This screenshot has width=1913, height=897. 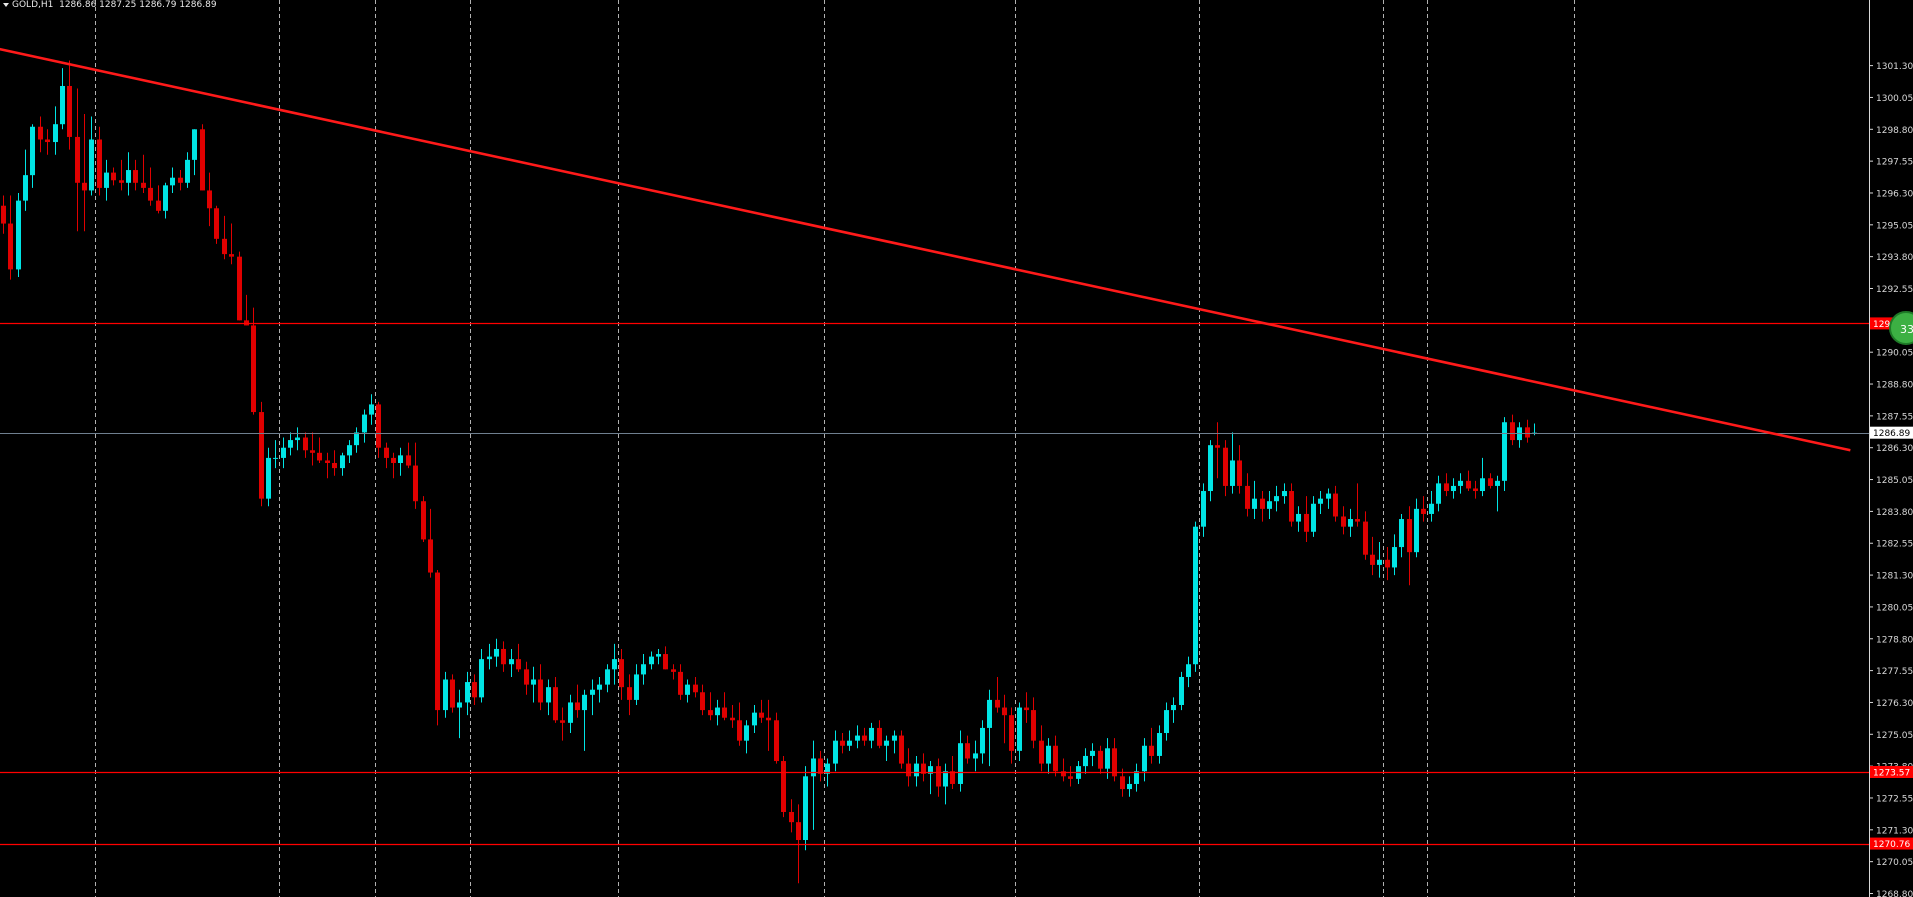 What do you see at coordinates (1894, 258) in the screenshot?
I see `price-tick-label: 1293.80` at bounding box center [1894, 258].